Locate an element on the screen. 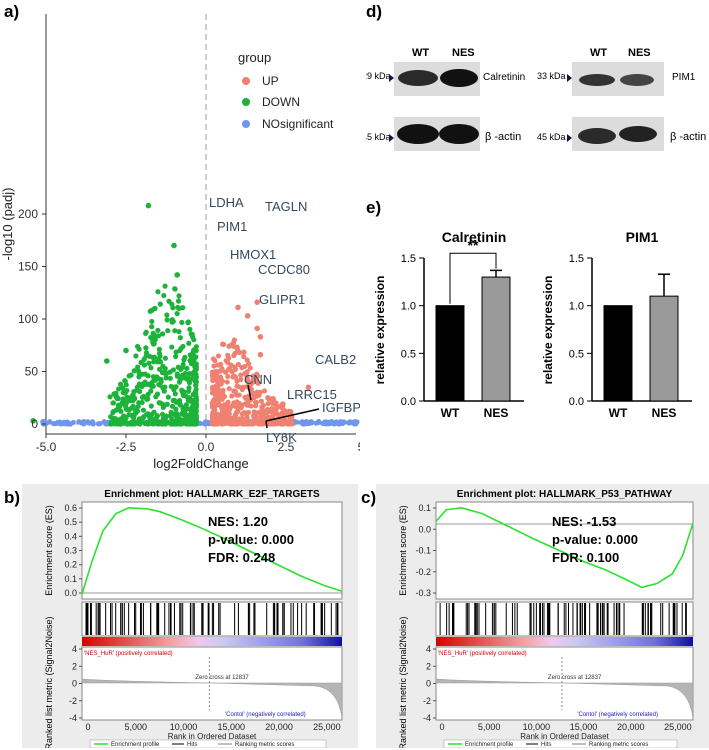 The image size is (709, 750). gene-label-hmox1: HMOX1 is located at coordinates (253, 254).